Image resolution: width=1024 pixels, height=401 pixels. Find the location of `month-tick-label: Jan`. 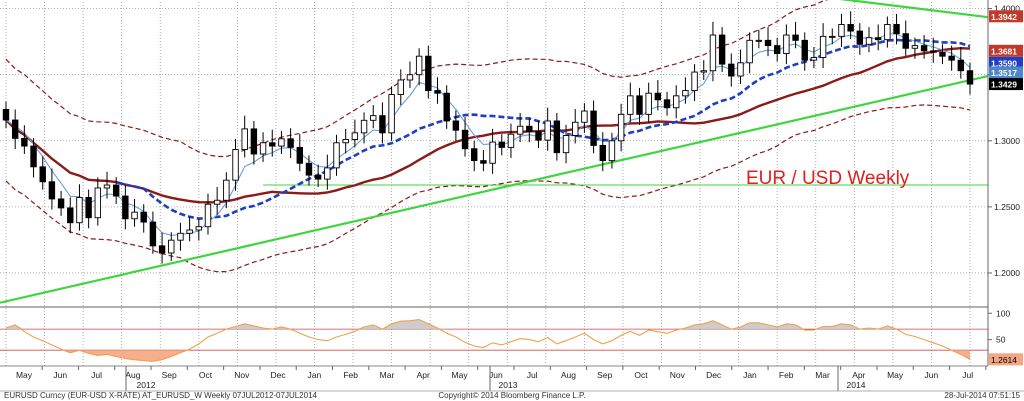

month-tick-label: Jan is located at coordinates (750, 375).